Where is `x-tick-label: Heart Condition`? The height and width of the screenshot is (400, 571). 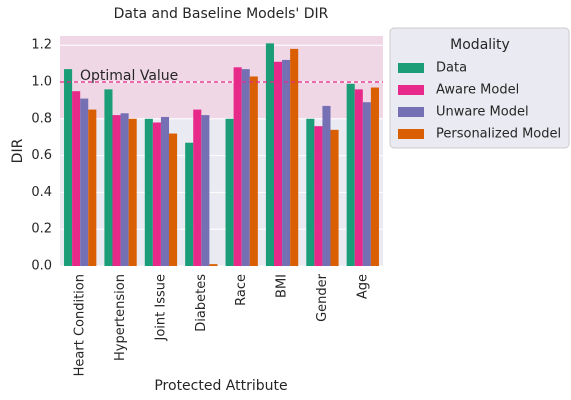 x-tick-label: Heart Condition is located at coordinates (80, 325).